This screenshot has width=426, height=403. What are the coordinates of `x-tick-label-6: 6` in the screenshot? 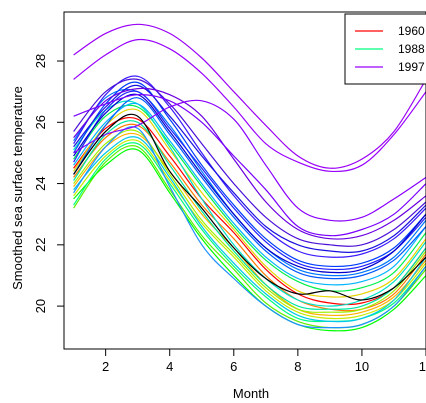 It's located at (233, 366).